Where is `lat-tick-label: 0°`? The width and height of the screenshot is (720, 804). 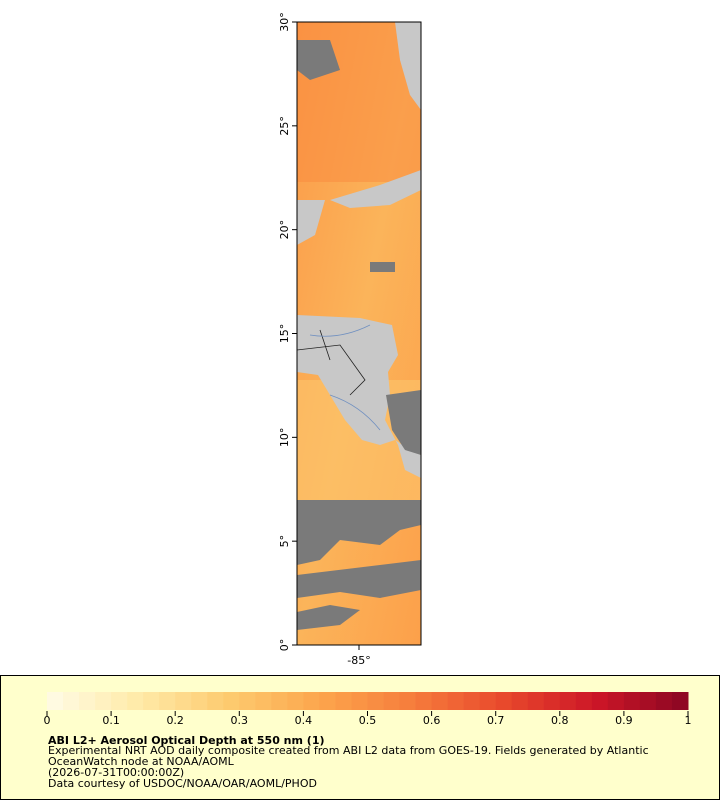
lat-tick-label: 0° is located at coordinates (284, 645).